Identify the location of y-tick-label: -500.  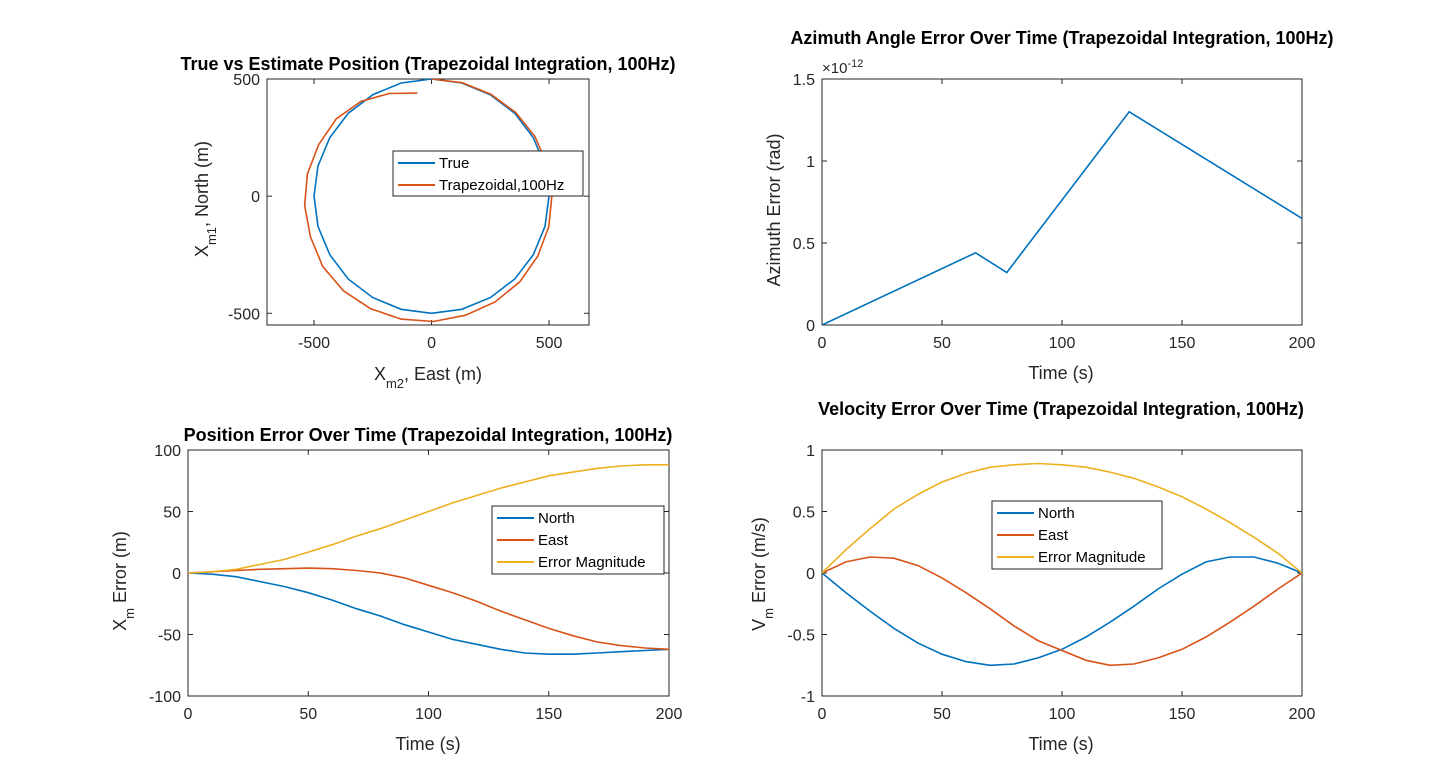
(244, 314).